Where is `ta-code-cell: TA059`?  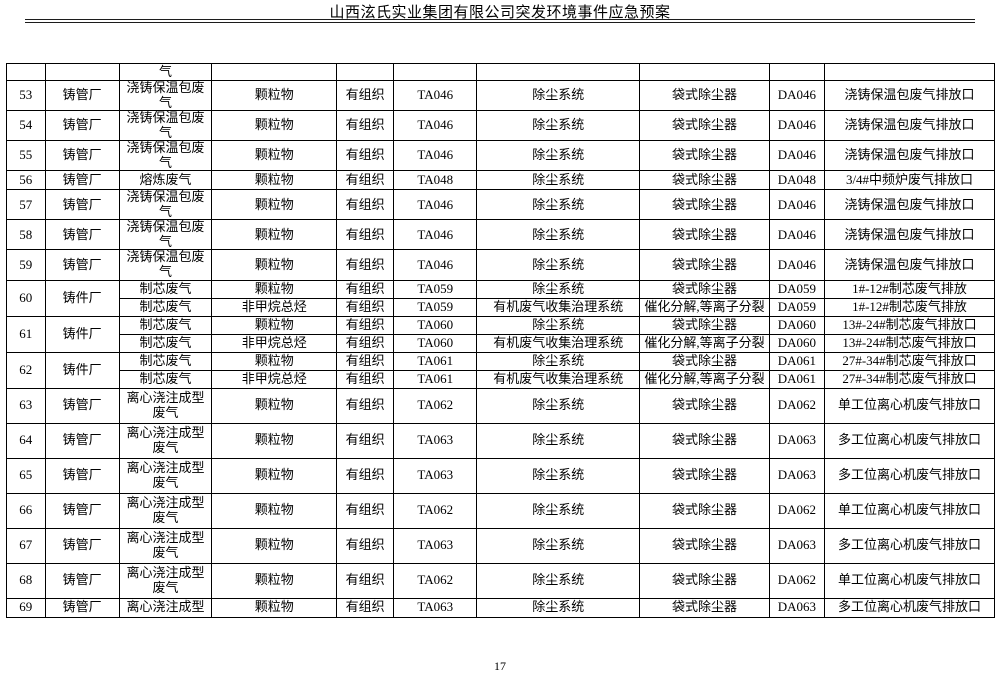 ta-code-cell: TA059 is located at coordinates (435, 289).